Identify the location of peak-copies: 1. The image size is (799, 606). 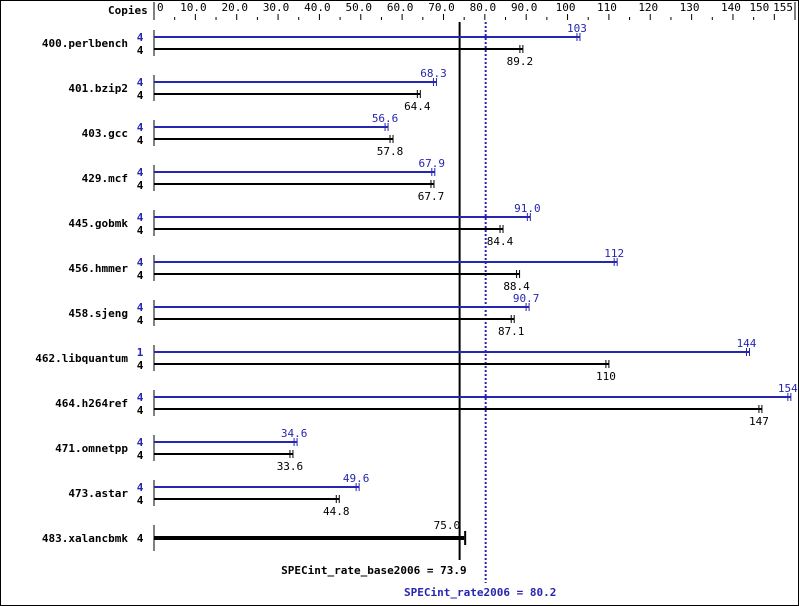
(140, 352).